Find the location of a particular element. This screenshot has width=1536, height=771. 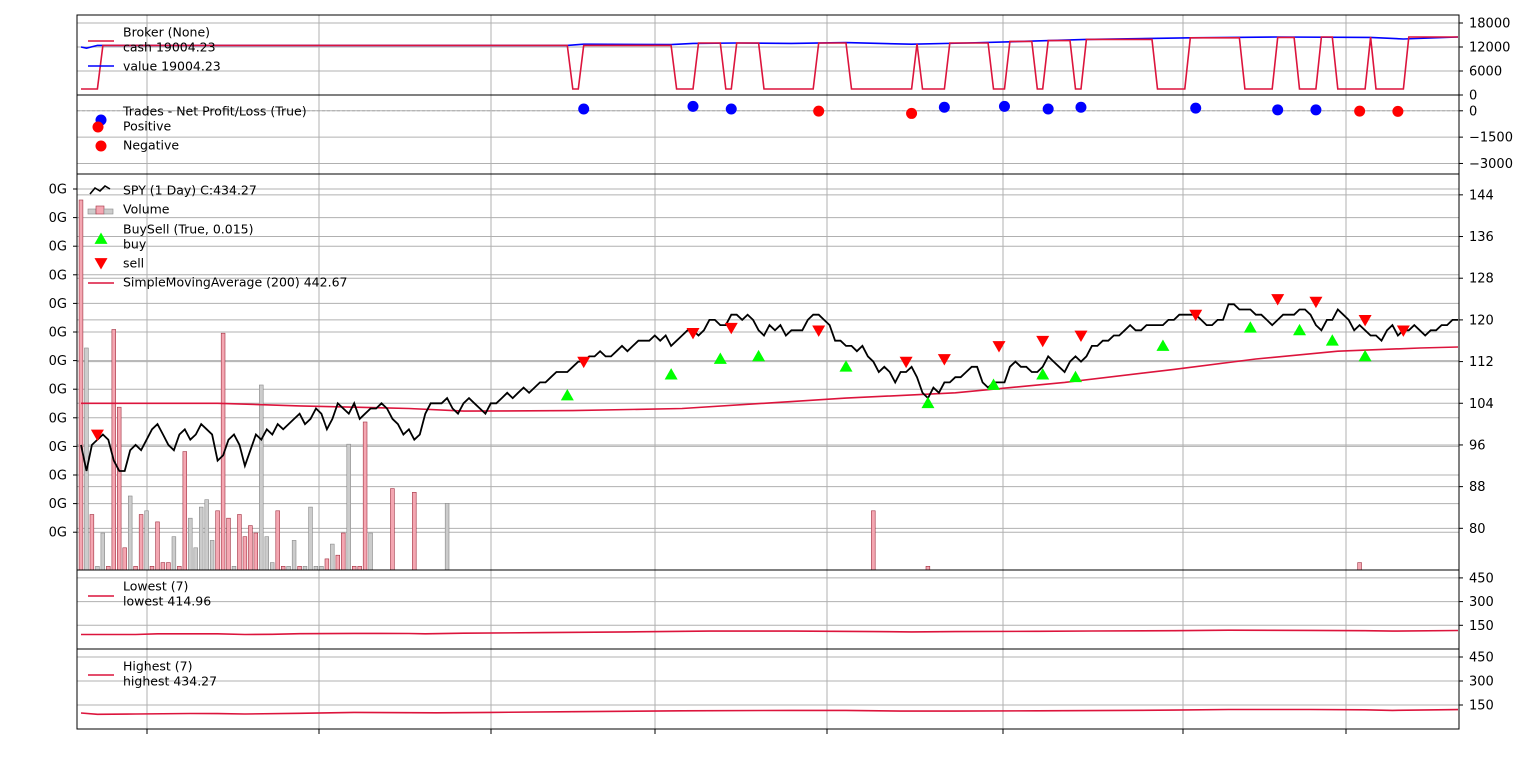

price-left-tick-label-11: 0G is located at coordinates (58, 504).